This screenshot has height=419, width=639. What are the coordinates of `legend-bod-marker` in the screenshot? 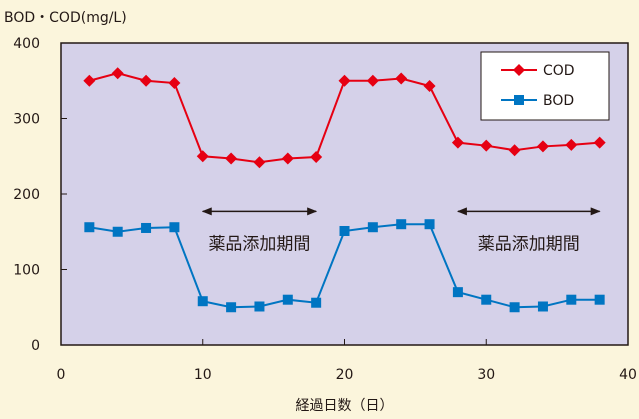 It's located at (519, 100).